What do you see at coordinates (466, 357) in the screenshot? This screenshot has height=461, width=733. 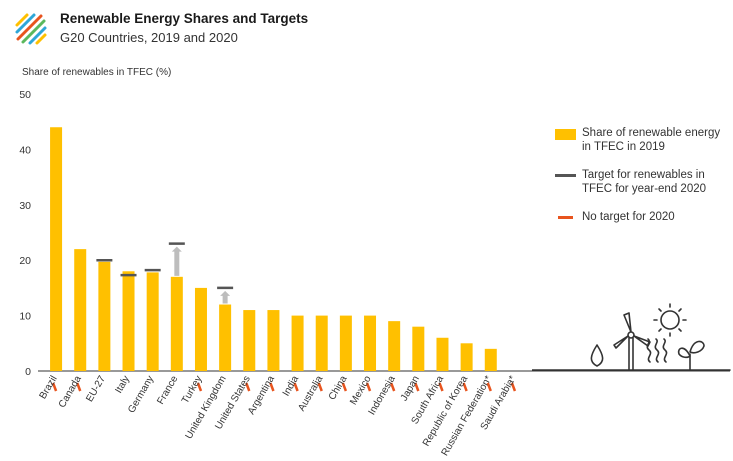 I see `bar-republic-of-korea` at bounding box center [466, 357].